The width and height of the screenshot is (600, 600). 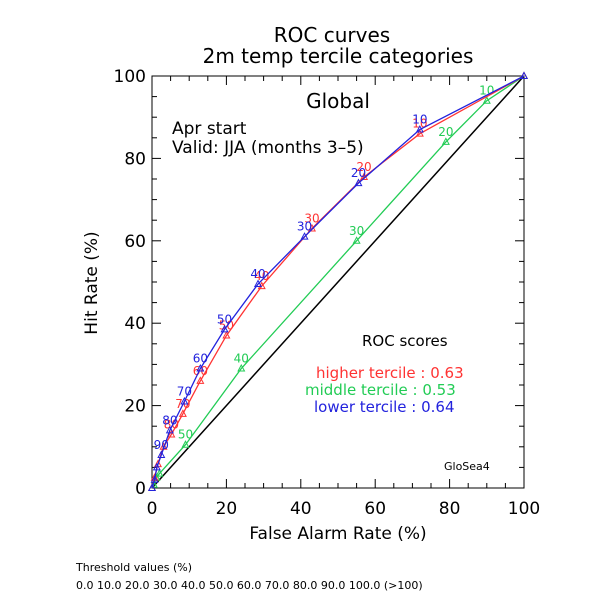 I want to click on point-label: 10, so click(x=419, y=120).